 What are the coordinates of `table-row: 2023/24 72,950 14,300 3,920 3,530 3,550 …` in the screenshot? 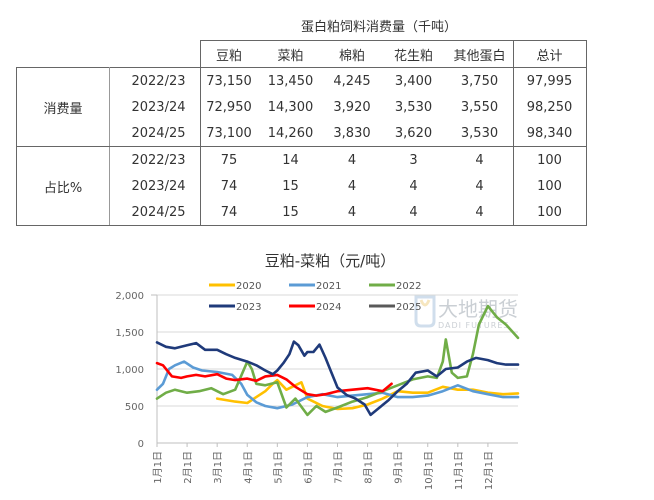 It's located at (302, 107).